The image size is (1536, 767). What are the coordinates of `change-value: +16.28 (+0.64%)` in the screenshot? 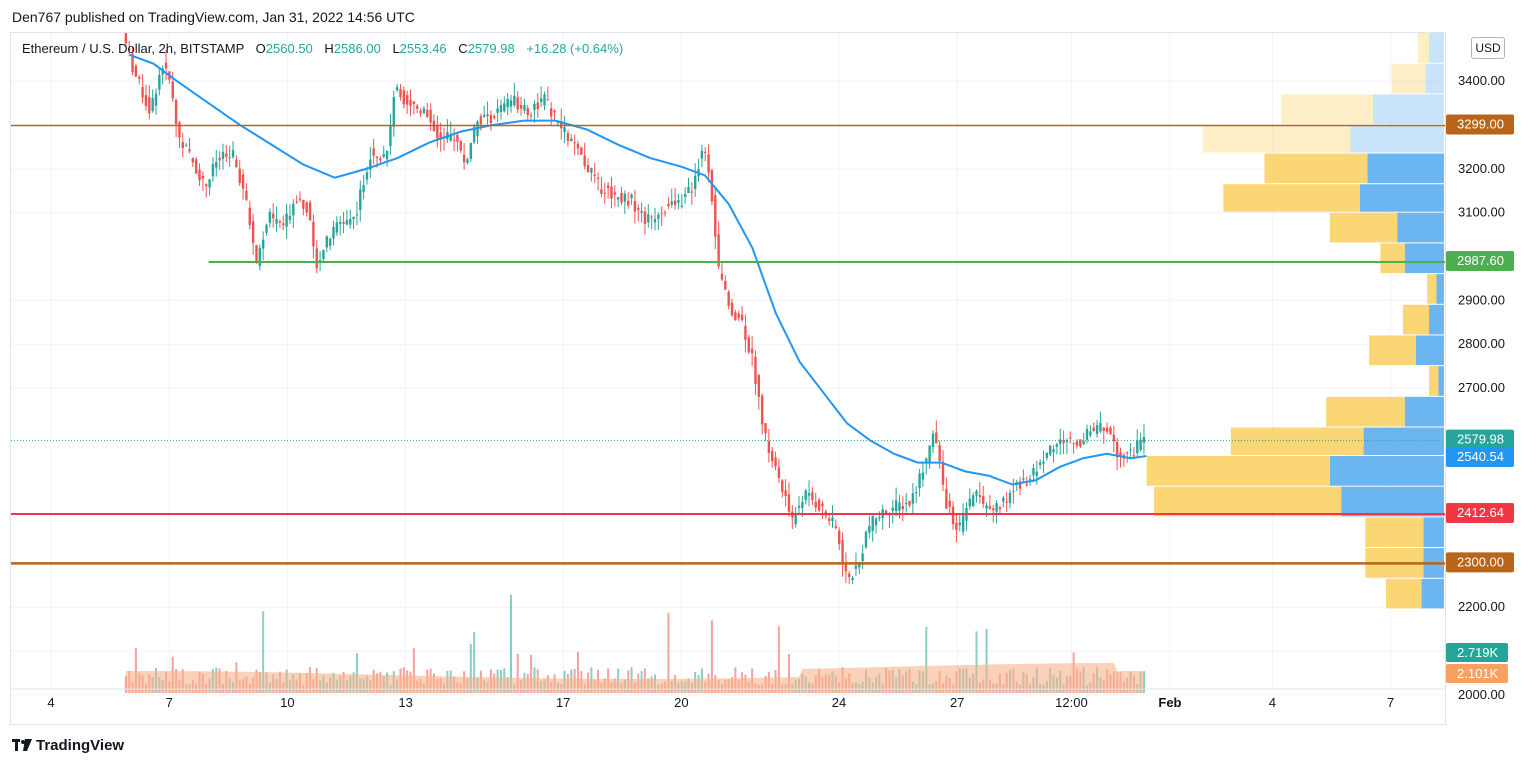 It's located at (575, 48).